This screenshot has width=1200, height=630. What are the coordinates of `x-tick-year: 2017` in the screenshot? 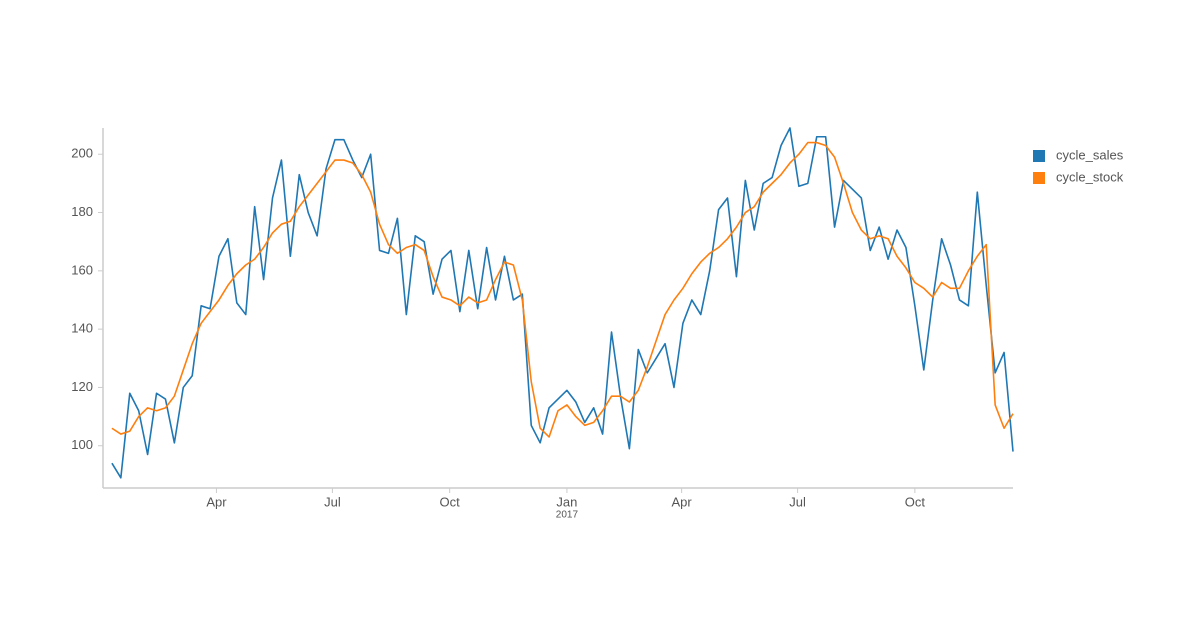 It's located at (567, 515).